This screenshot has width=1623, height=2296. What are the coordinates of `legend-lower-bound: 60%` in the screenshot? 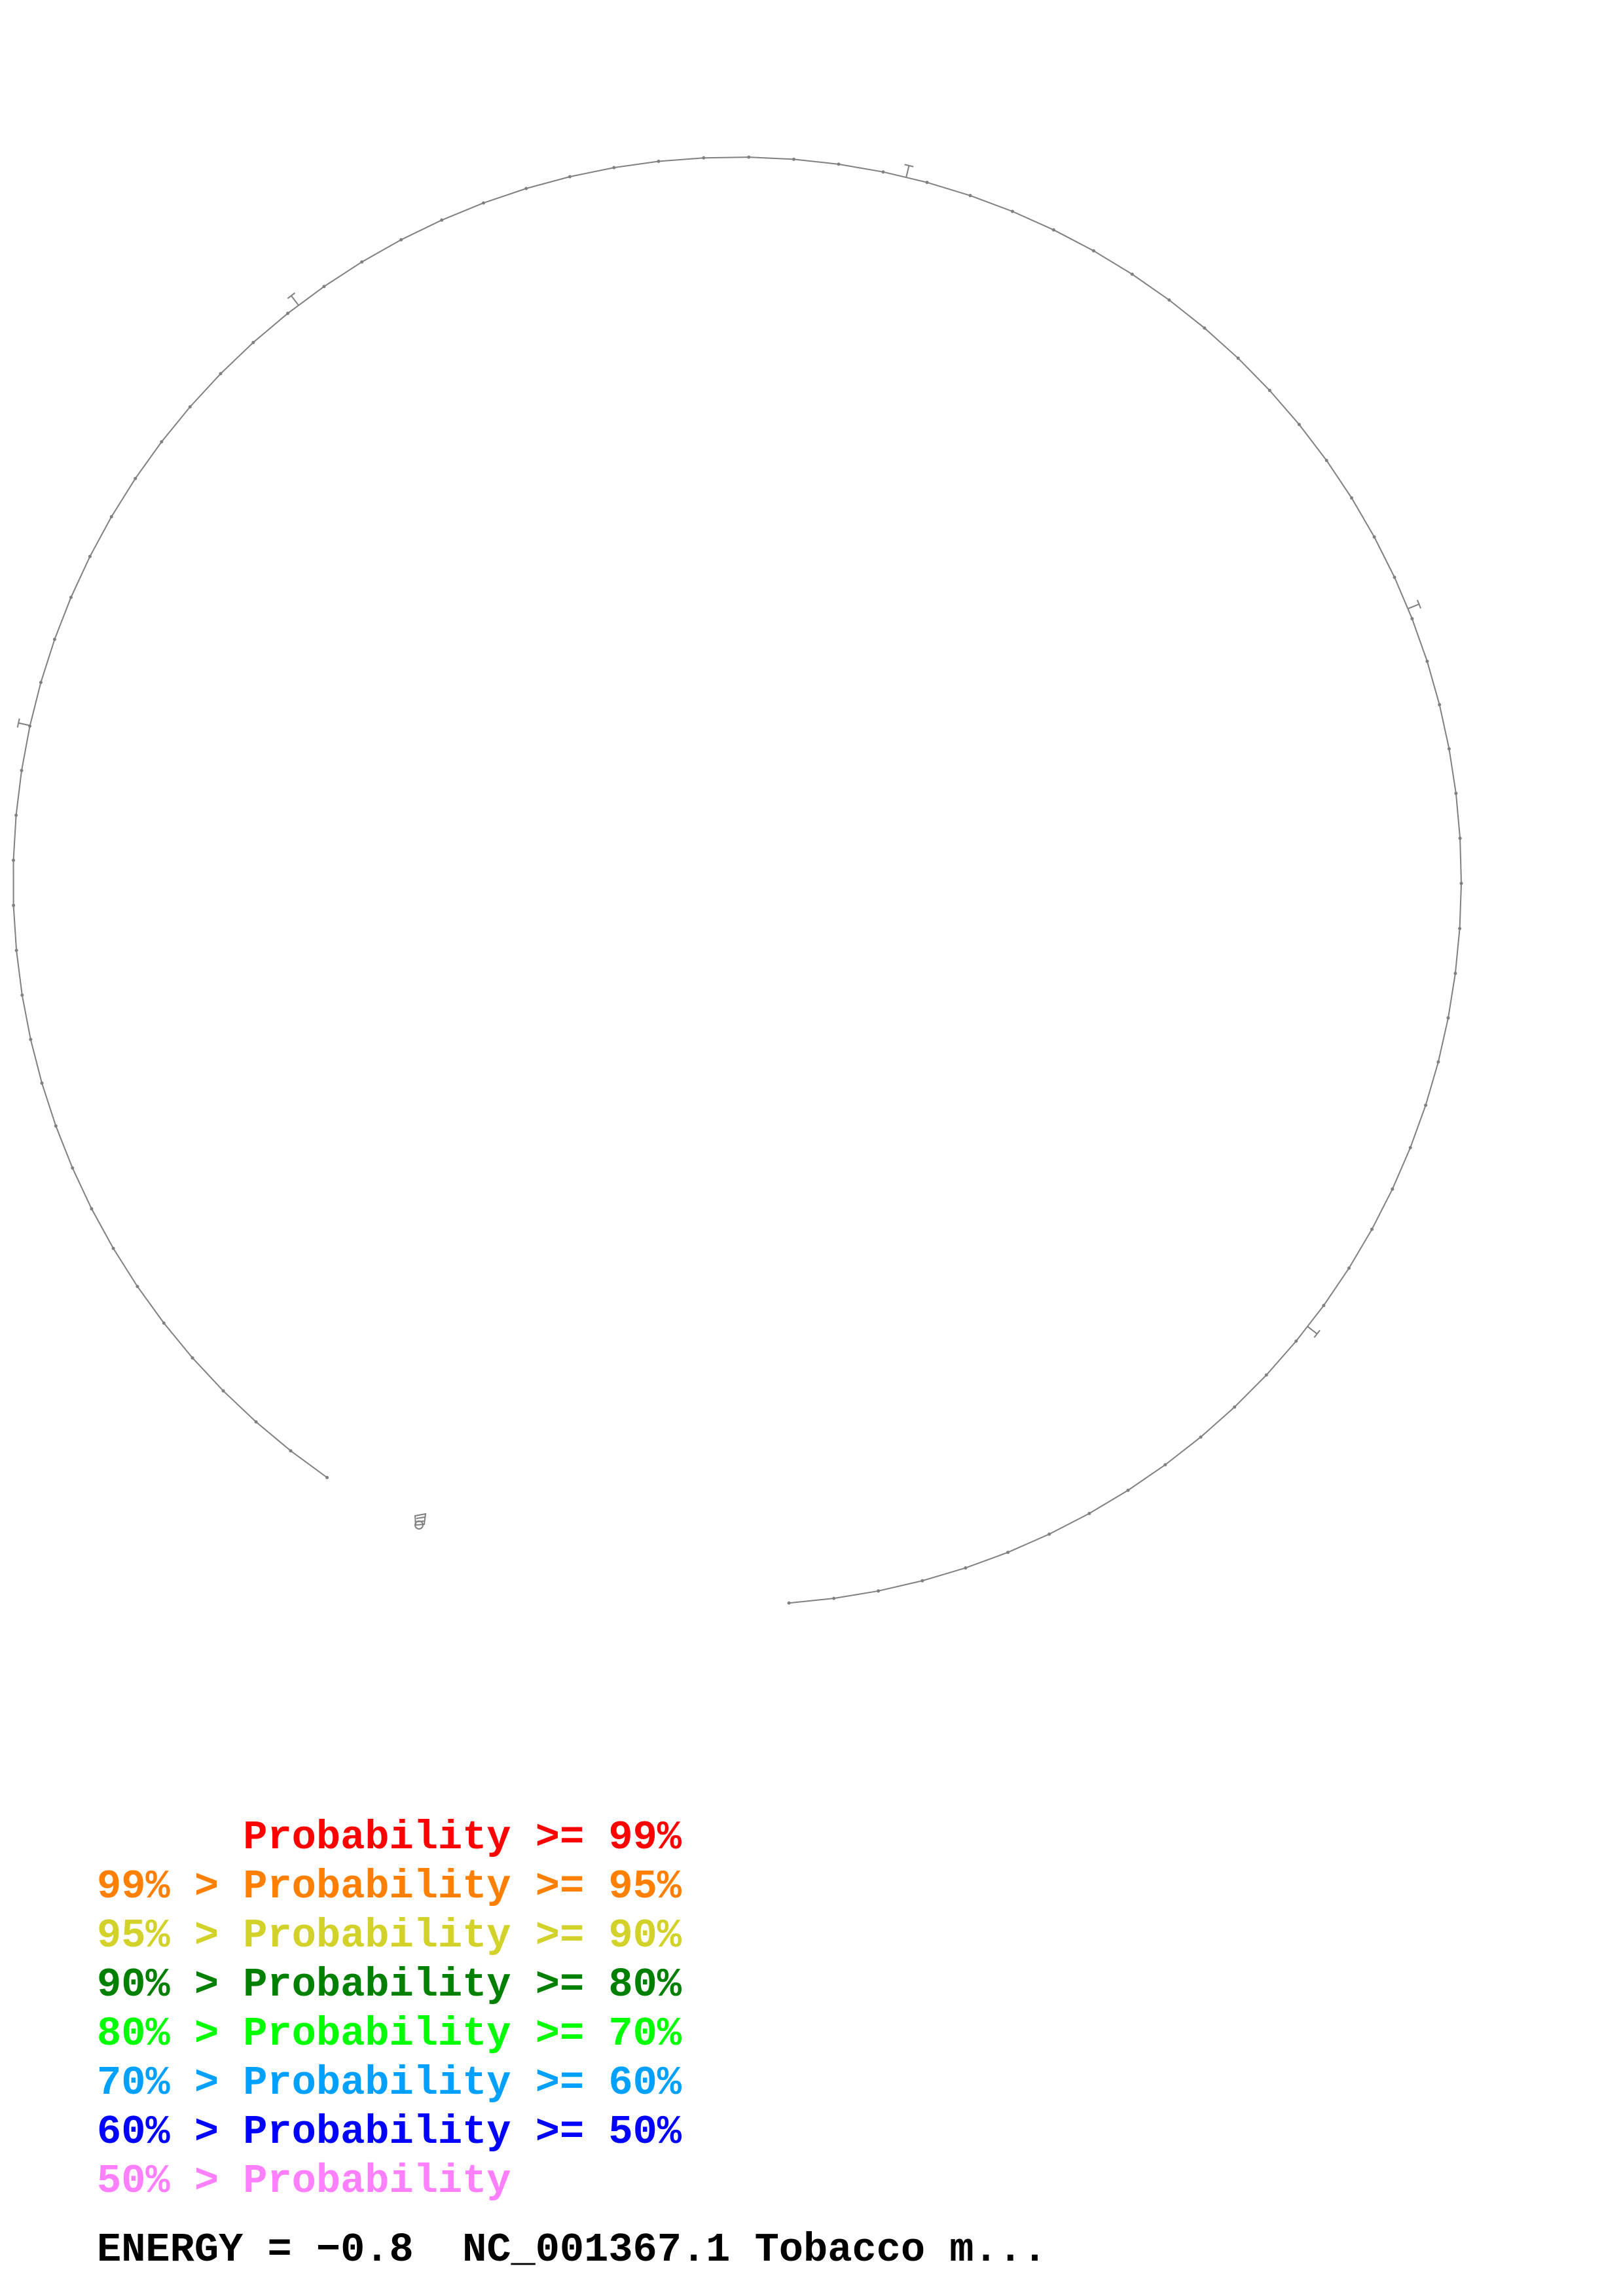 It's located at (645, 2083).